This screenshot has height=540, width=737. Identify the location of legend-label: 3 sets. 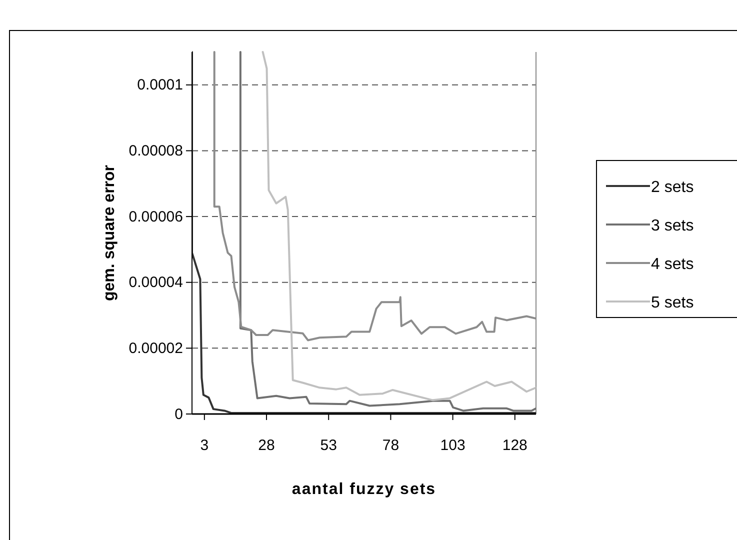
(672, 226).